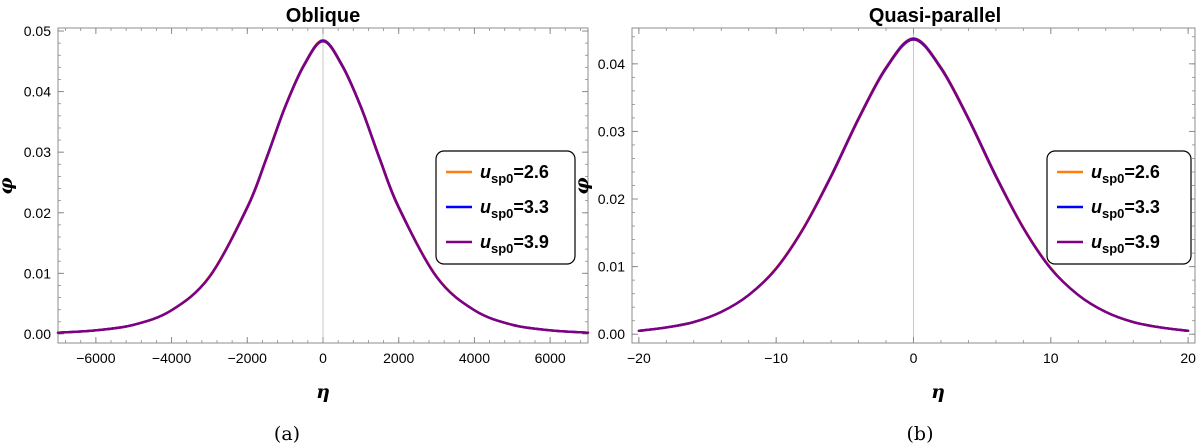 The width and height of the screenshot is (1200, 447). I want to click on x-tick-label: −4000, so click(172, 358).